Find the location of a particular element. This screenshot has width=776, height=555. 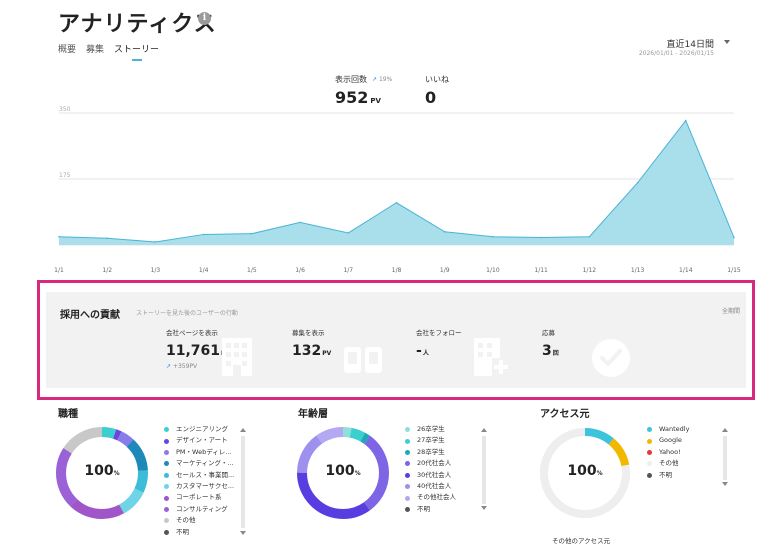

kpi-views: 表示回数 ↗ 19% 952 PV is located at coordinates (363, 90).